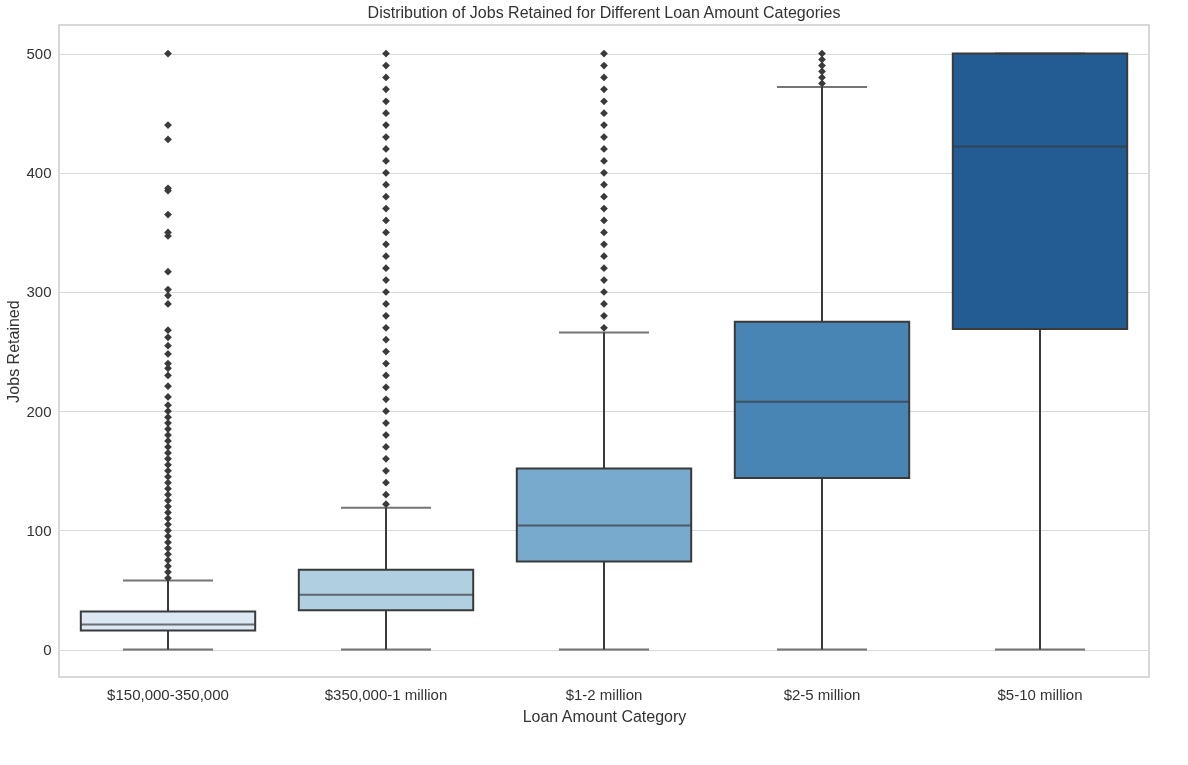 This screenshot has width=1188, height=765. Describe the element at coordinates (39, 54) in the screenshot. I see `y-tick-label: 500` at that location.